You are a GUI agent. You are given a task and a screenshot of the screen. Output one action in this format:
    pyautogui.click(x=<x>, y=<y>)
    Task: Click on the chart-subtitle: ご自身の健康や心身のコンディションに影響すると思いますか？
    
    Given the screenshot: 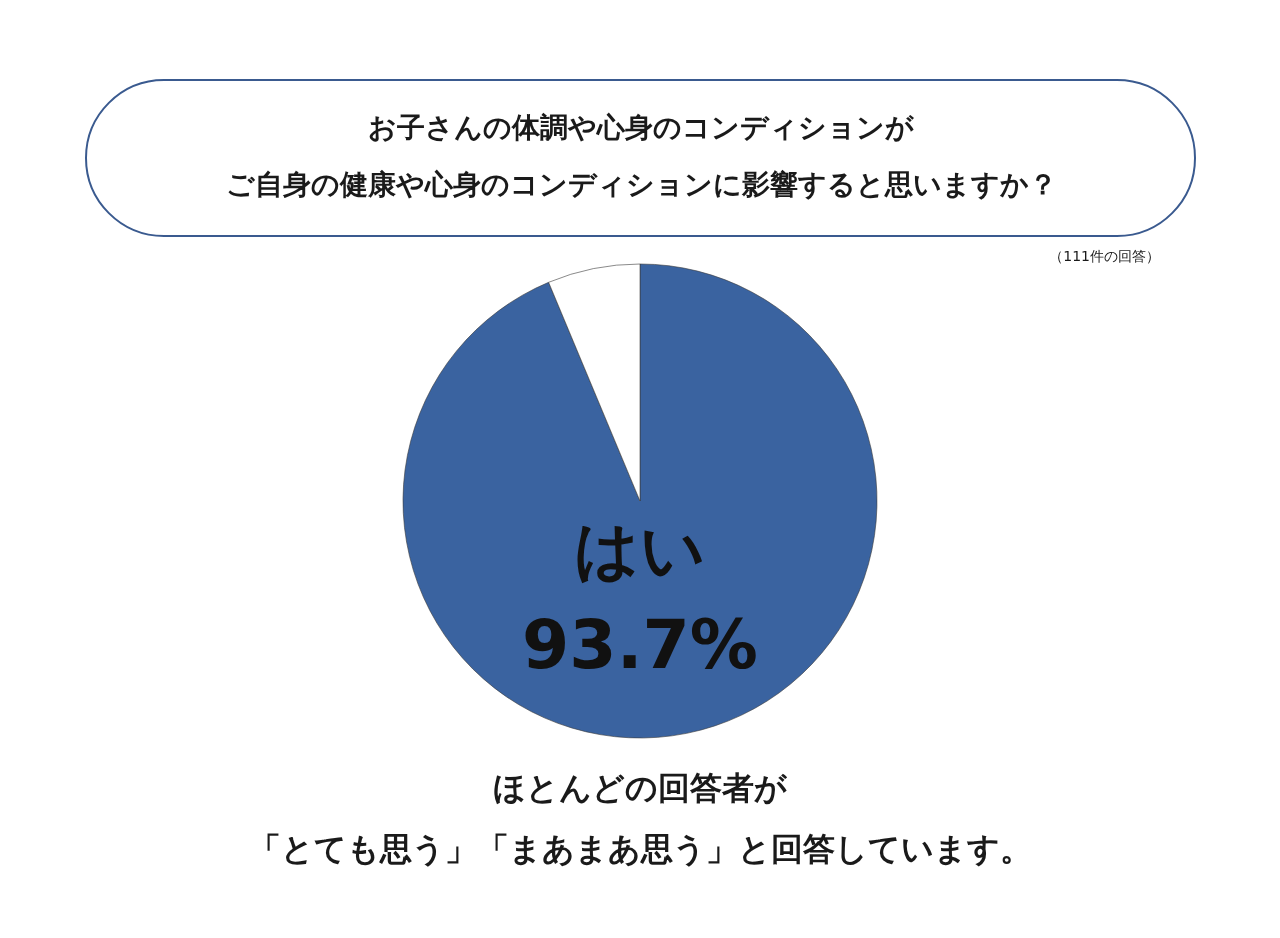 What is the action you would take?
    pyautogui.click(x=641, y=184)
    